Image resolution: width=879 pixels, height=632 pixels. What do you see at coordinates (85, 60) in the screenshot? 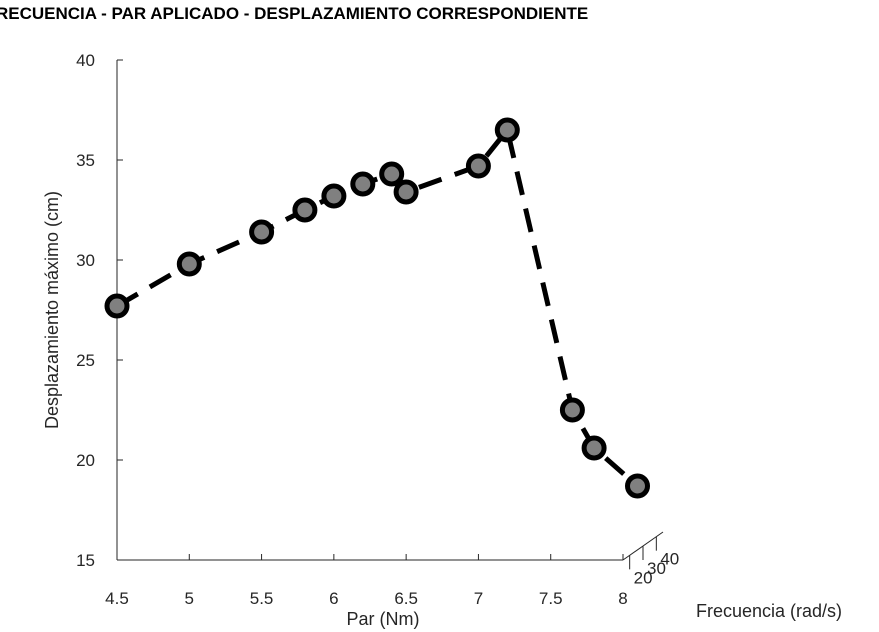
I see `y-tick-label: 40` at bounding box center [85, 60].